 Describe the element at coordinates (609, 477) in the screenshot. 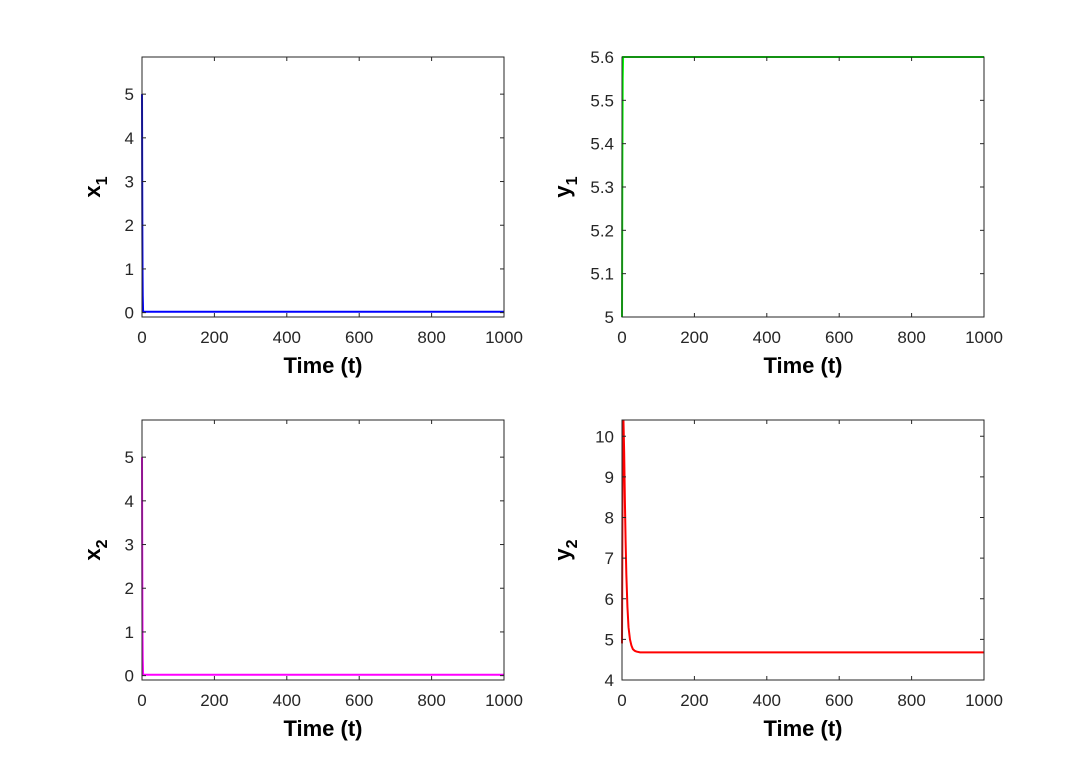

I see `y-tick-label: 9` at that location.